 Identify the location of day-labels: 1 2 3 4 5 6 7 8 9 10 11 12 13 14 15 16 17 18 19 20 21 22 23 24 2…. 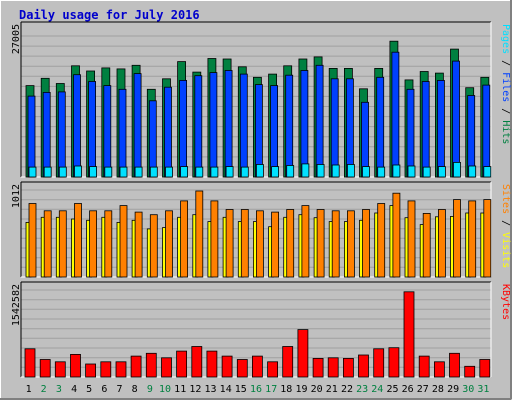
(258, 389).